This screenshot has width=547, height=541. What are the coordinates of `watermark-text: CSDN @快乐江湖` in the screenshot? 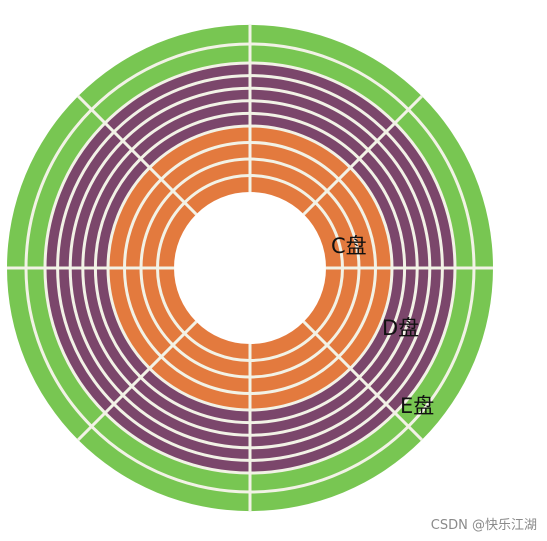 It's located at (483, 525).